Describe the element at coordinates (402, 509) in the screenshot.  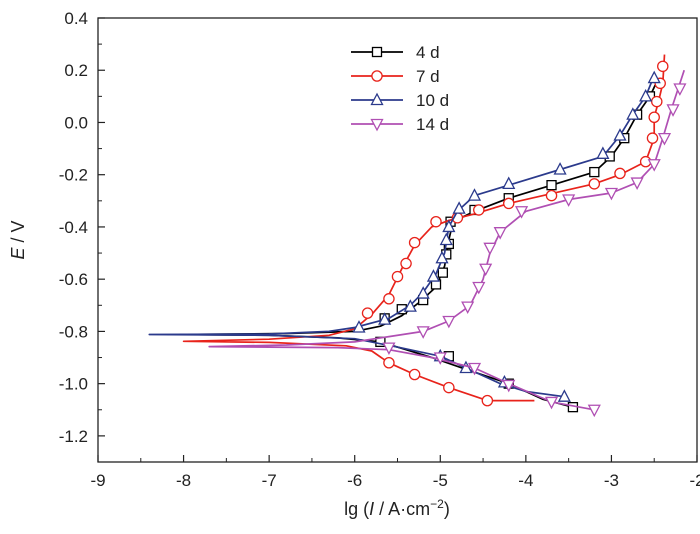
I see `x-axis-title-unit: / A·cm` at that location.